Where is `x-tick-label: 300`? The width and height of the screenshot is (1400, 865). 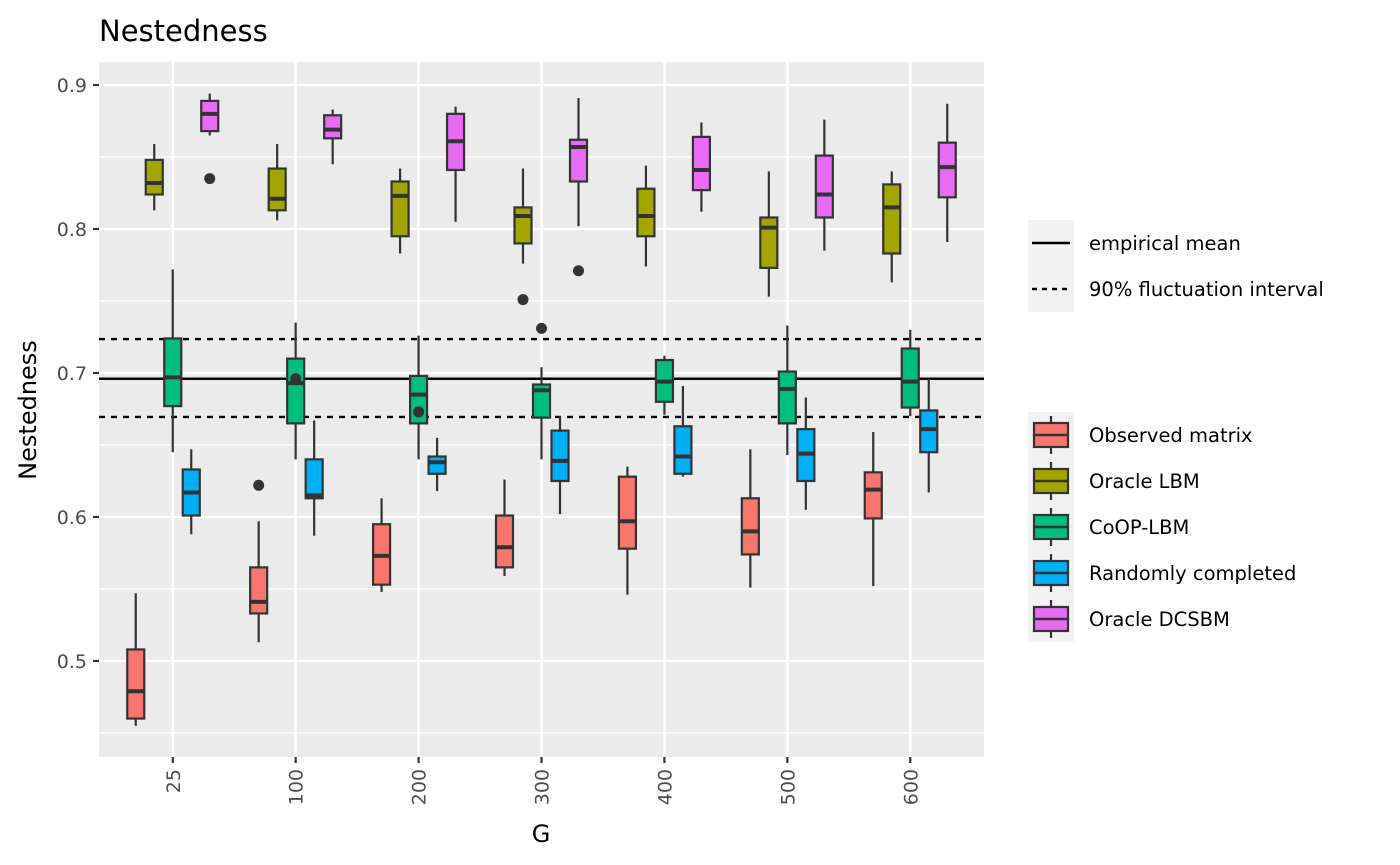
x-tick-label: 300 is located at coordinates (543, 787).